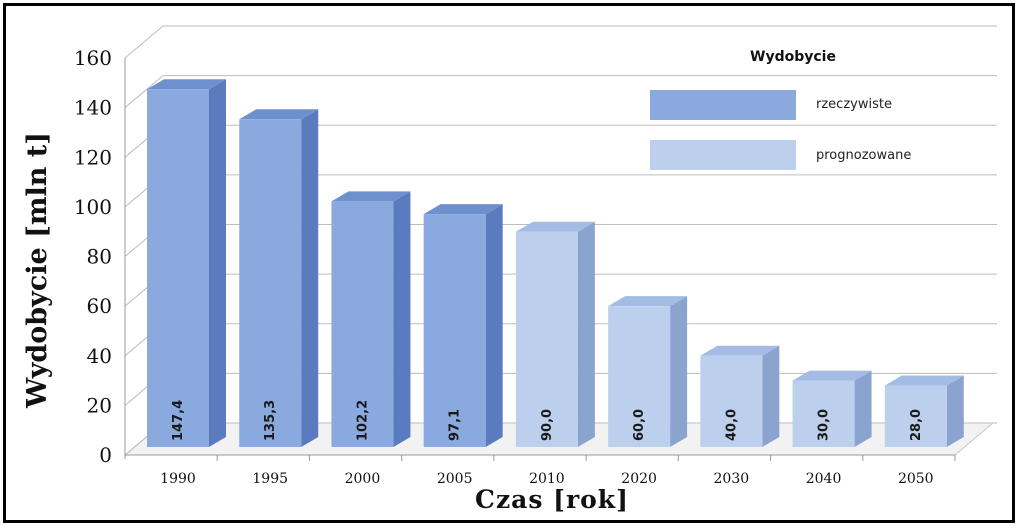 The height and width of the screenshot is (531, 1024). I want to click on y-tick-label: 20, so click(99, 405).